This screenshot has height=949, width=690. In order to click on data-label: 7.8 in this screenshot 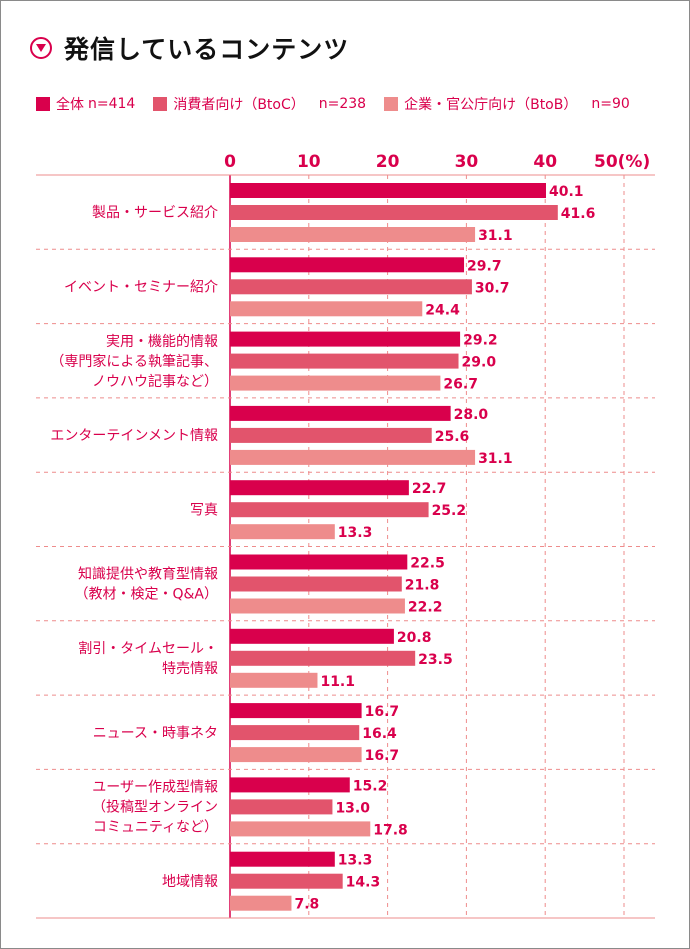, I will do `click(306, 905)`.